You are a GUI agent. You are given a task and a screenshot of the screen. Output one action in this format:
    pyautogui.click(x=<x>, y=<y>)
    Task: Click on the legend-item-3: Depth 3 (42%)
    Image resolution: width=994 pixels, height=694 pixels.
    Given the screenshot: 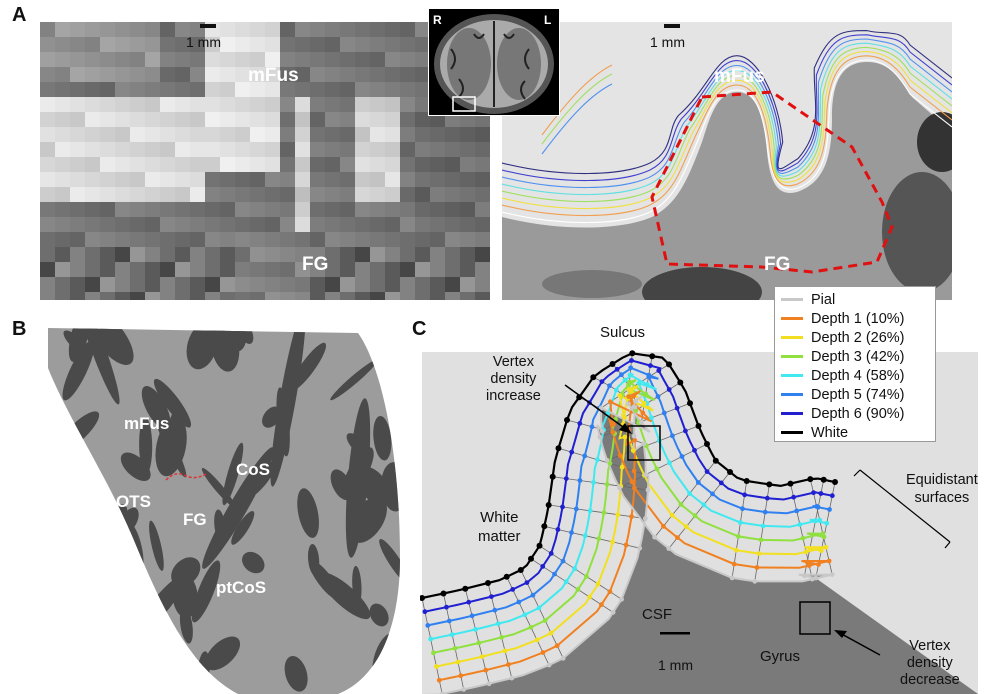 What is the action you would take?
    pyautogui.click(x=858, y=356)
    